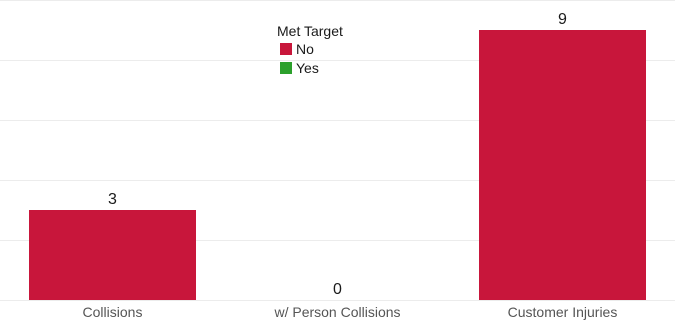 Image resolution: width=675 pixels, height=334 pixels. I want to click on legend-swatch-no, so click(286, 49).